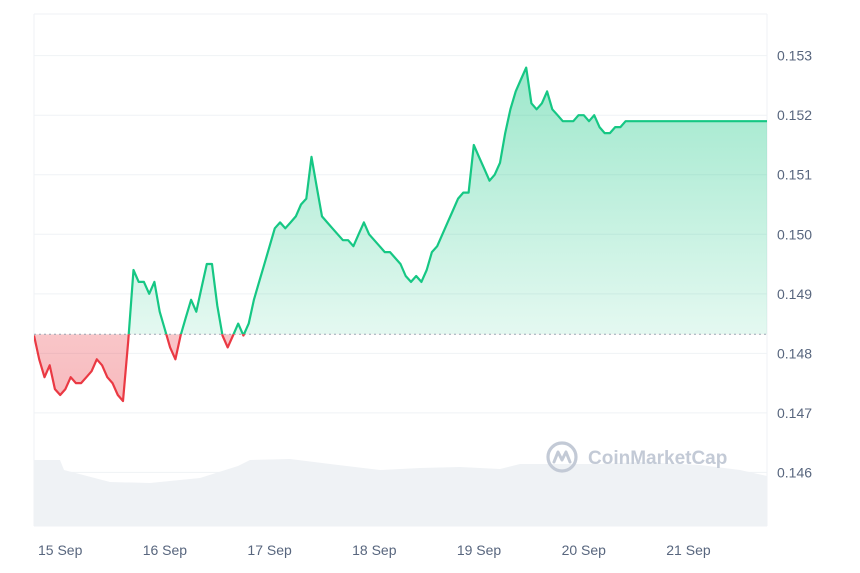  I want to click on y-tick-label: 0.147, so click(794, 413).